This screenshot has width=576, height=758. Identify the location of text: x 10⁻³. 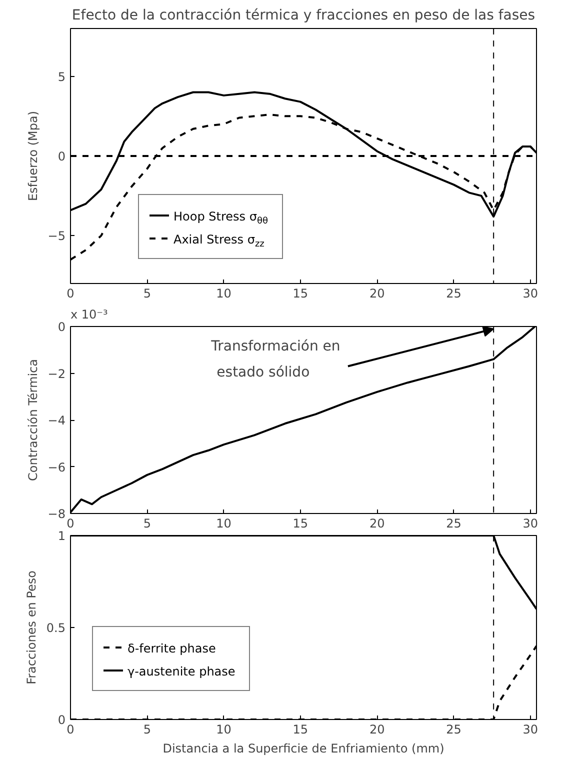
(89, 315).